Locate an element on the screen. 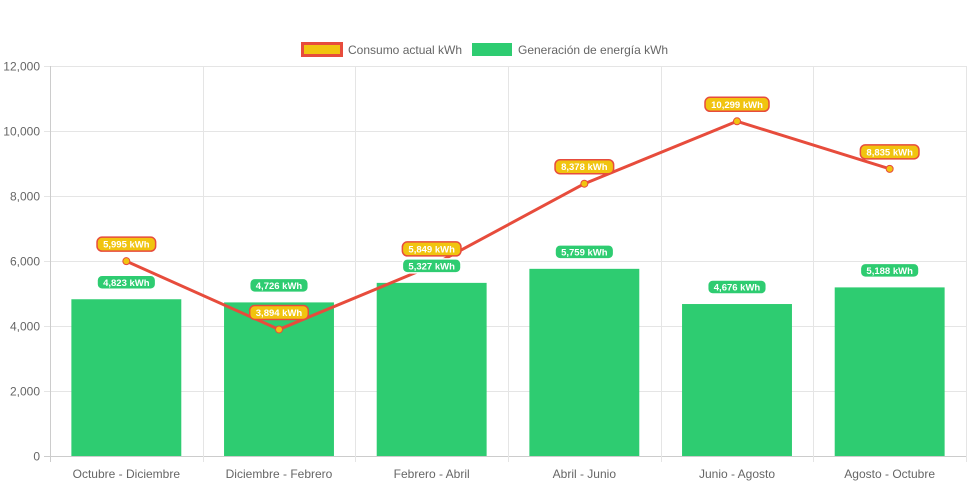  y-tick-label: 8,000 is located at coordinates (25, 197).